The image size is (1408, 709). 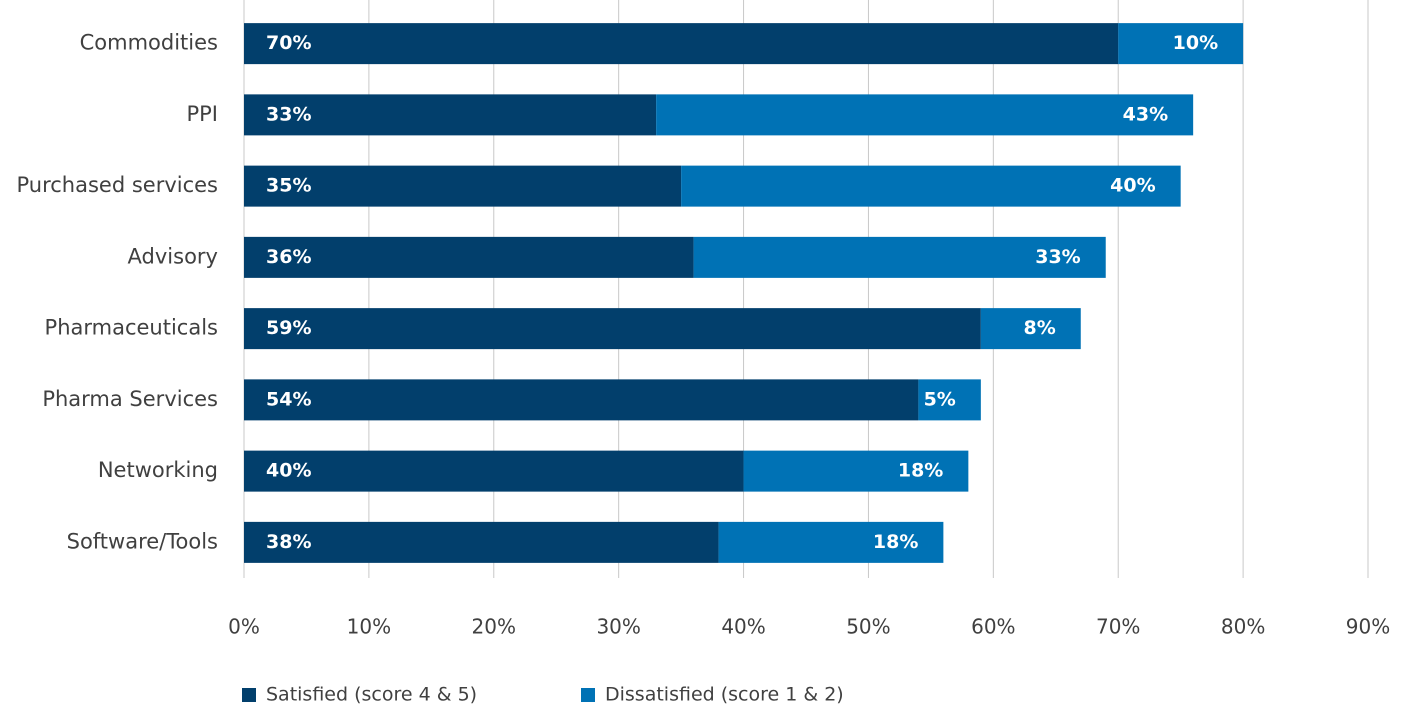 What do you see at coordinates (288, 328) in the screenshot?
I see `value-label: 59%` at bounding box center [288, 328].